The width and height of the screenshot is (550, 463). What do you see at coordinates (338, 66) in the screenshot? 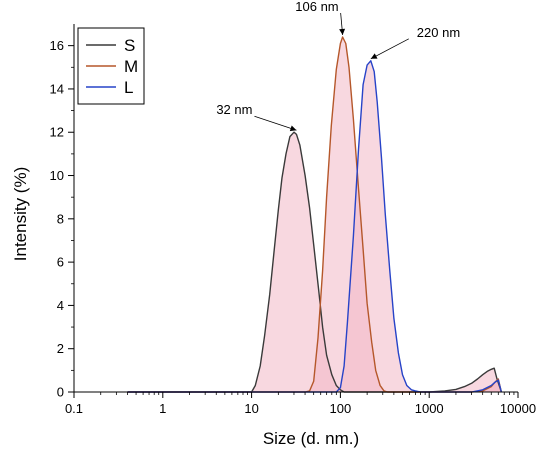
I see `annotations: 32 nm 106 nm 220 nm` at bounding box center [338, 66].